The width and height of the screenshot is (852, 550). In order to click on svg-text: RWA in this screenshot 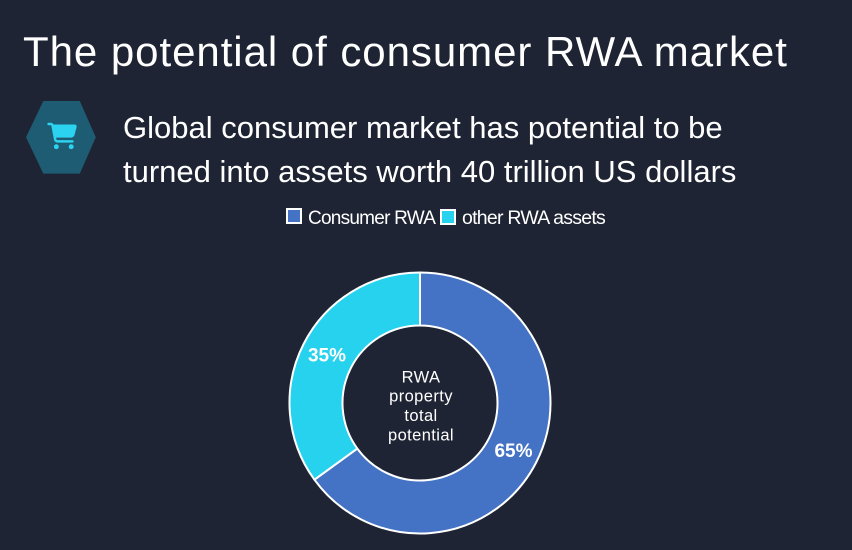, I will do `click(421, 377)`.